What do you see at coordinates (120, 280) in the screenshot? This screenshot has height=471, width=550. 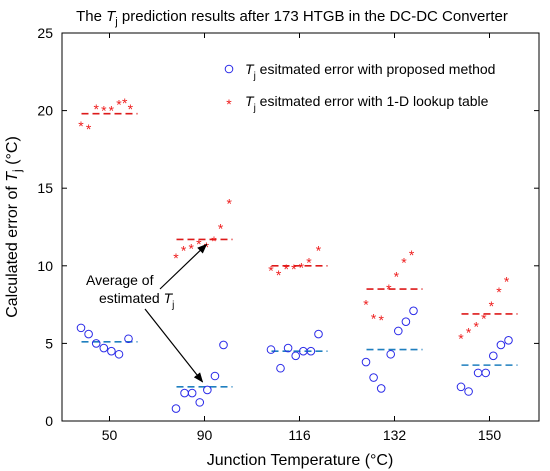 I see `annotation-line-1: Average of` at bounding box center [120, 280].